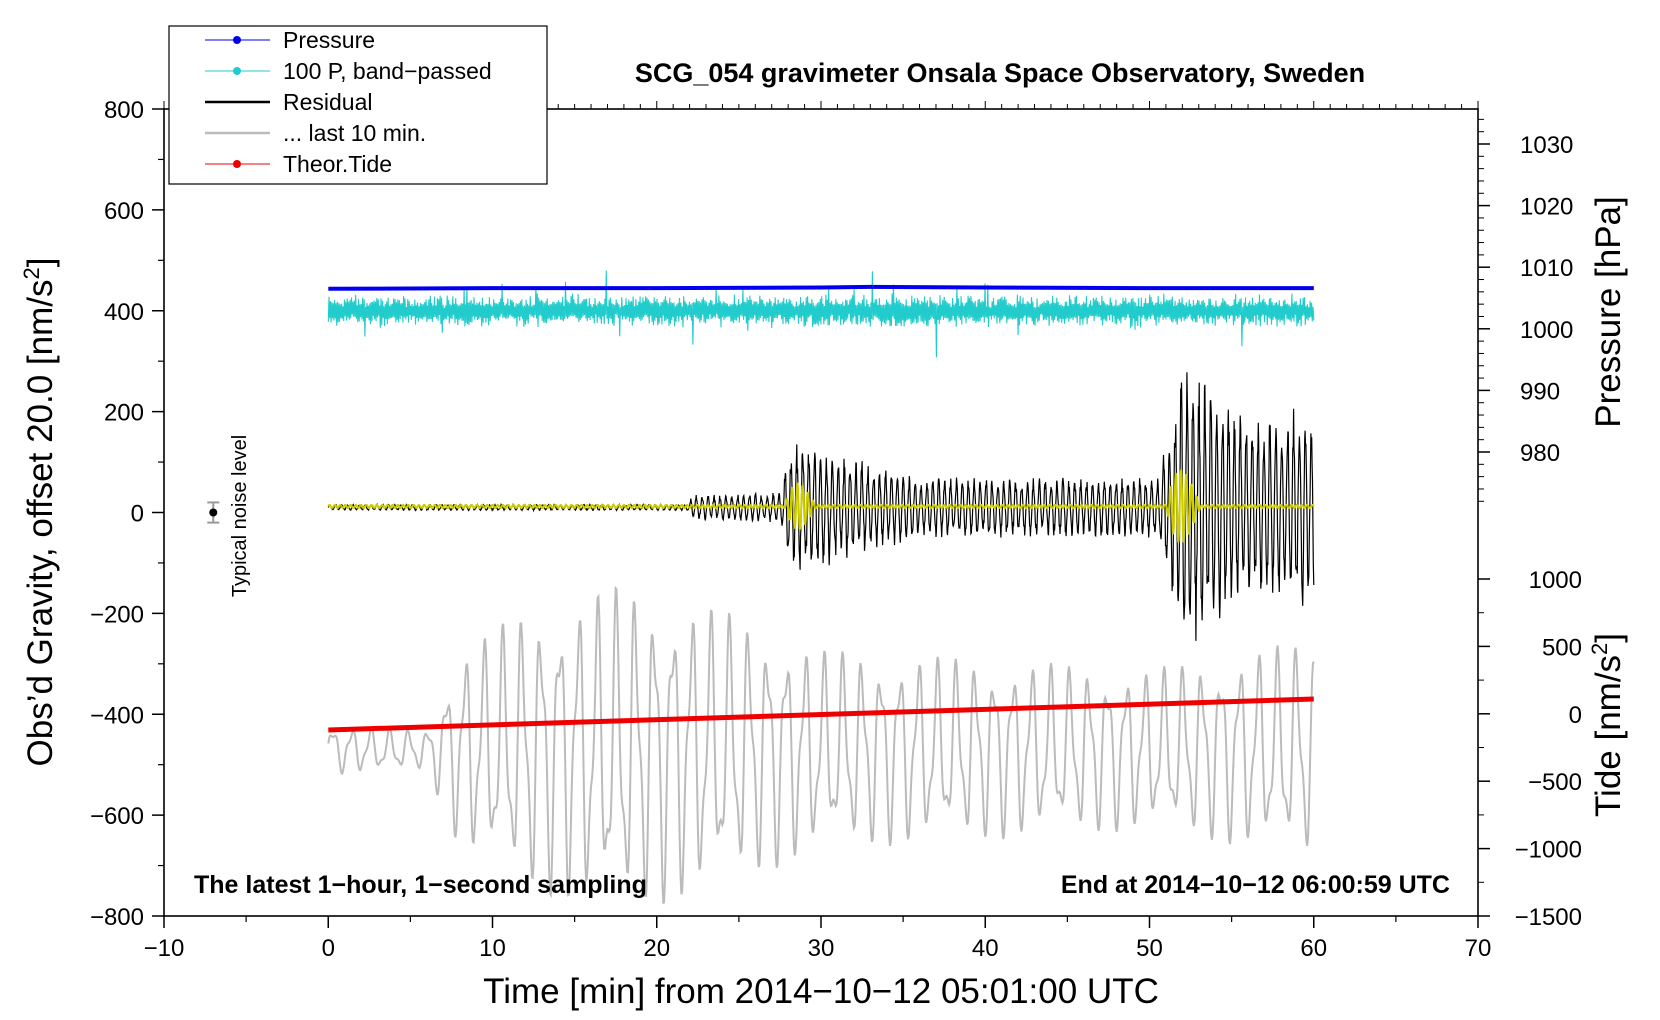  I want to click on legend-label: 100 P, band−passed, so click(387, 71).